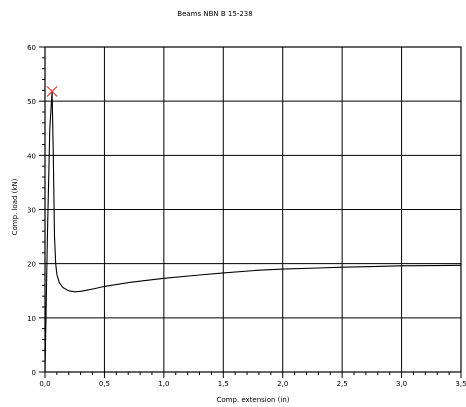  I want to click on x-tick-label: 1,0, so click(163, 384).